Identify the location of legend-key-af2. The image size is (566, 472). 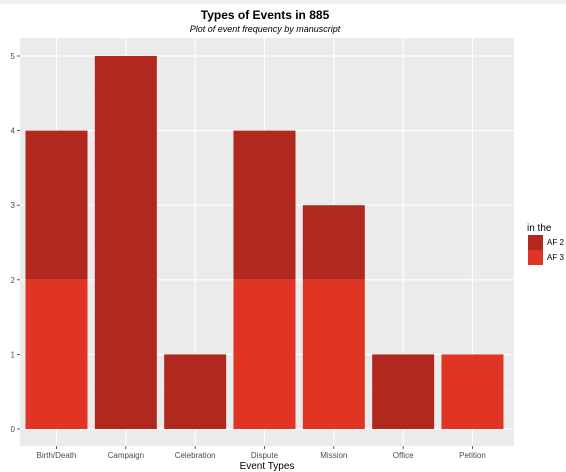
(535, 242).